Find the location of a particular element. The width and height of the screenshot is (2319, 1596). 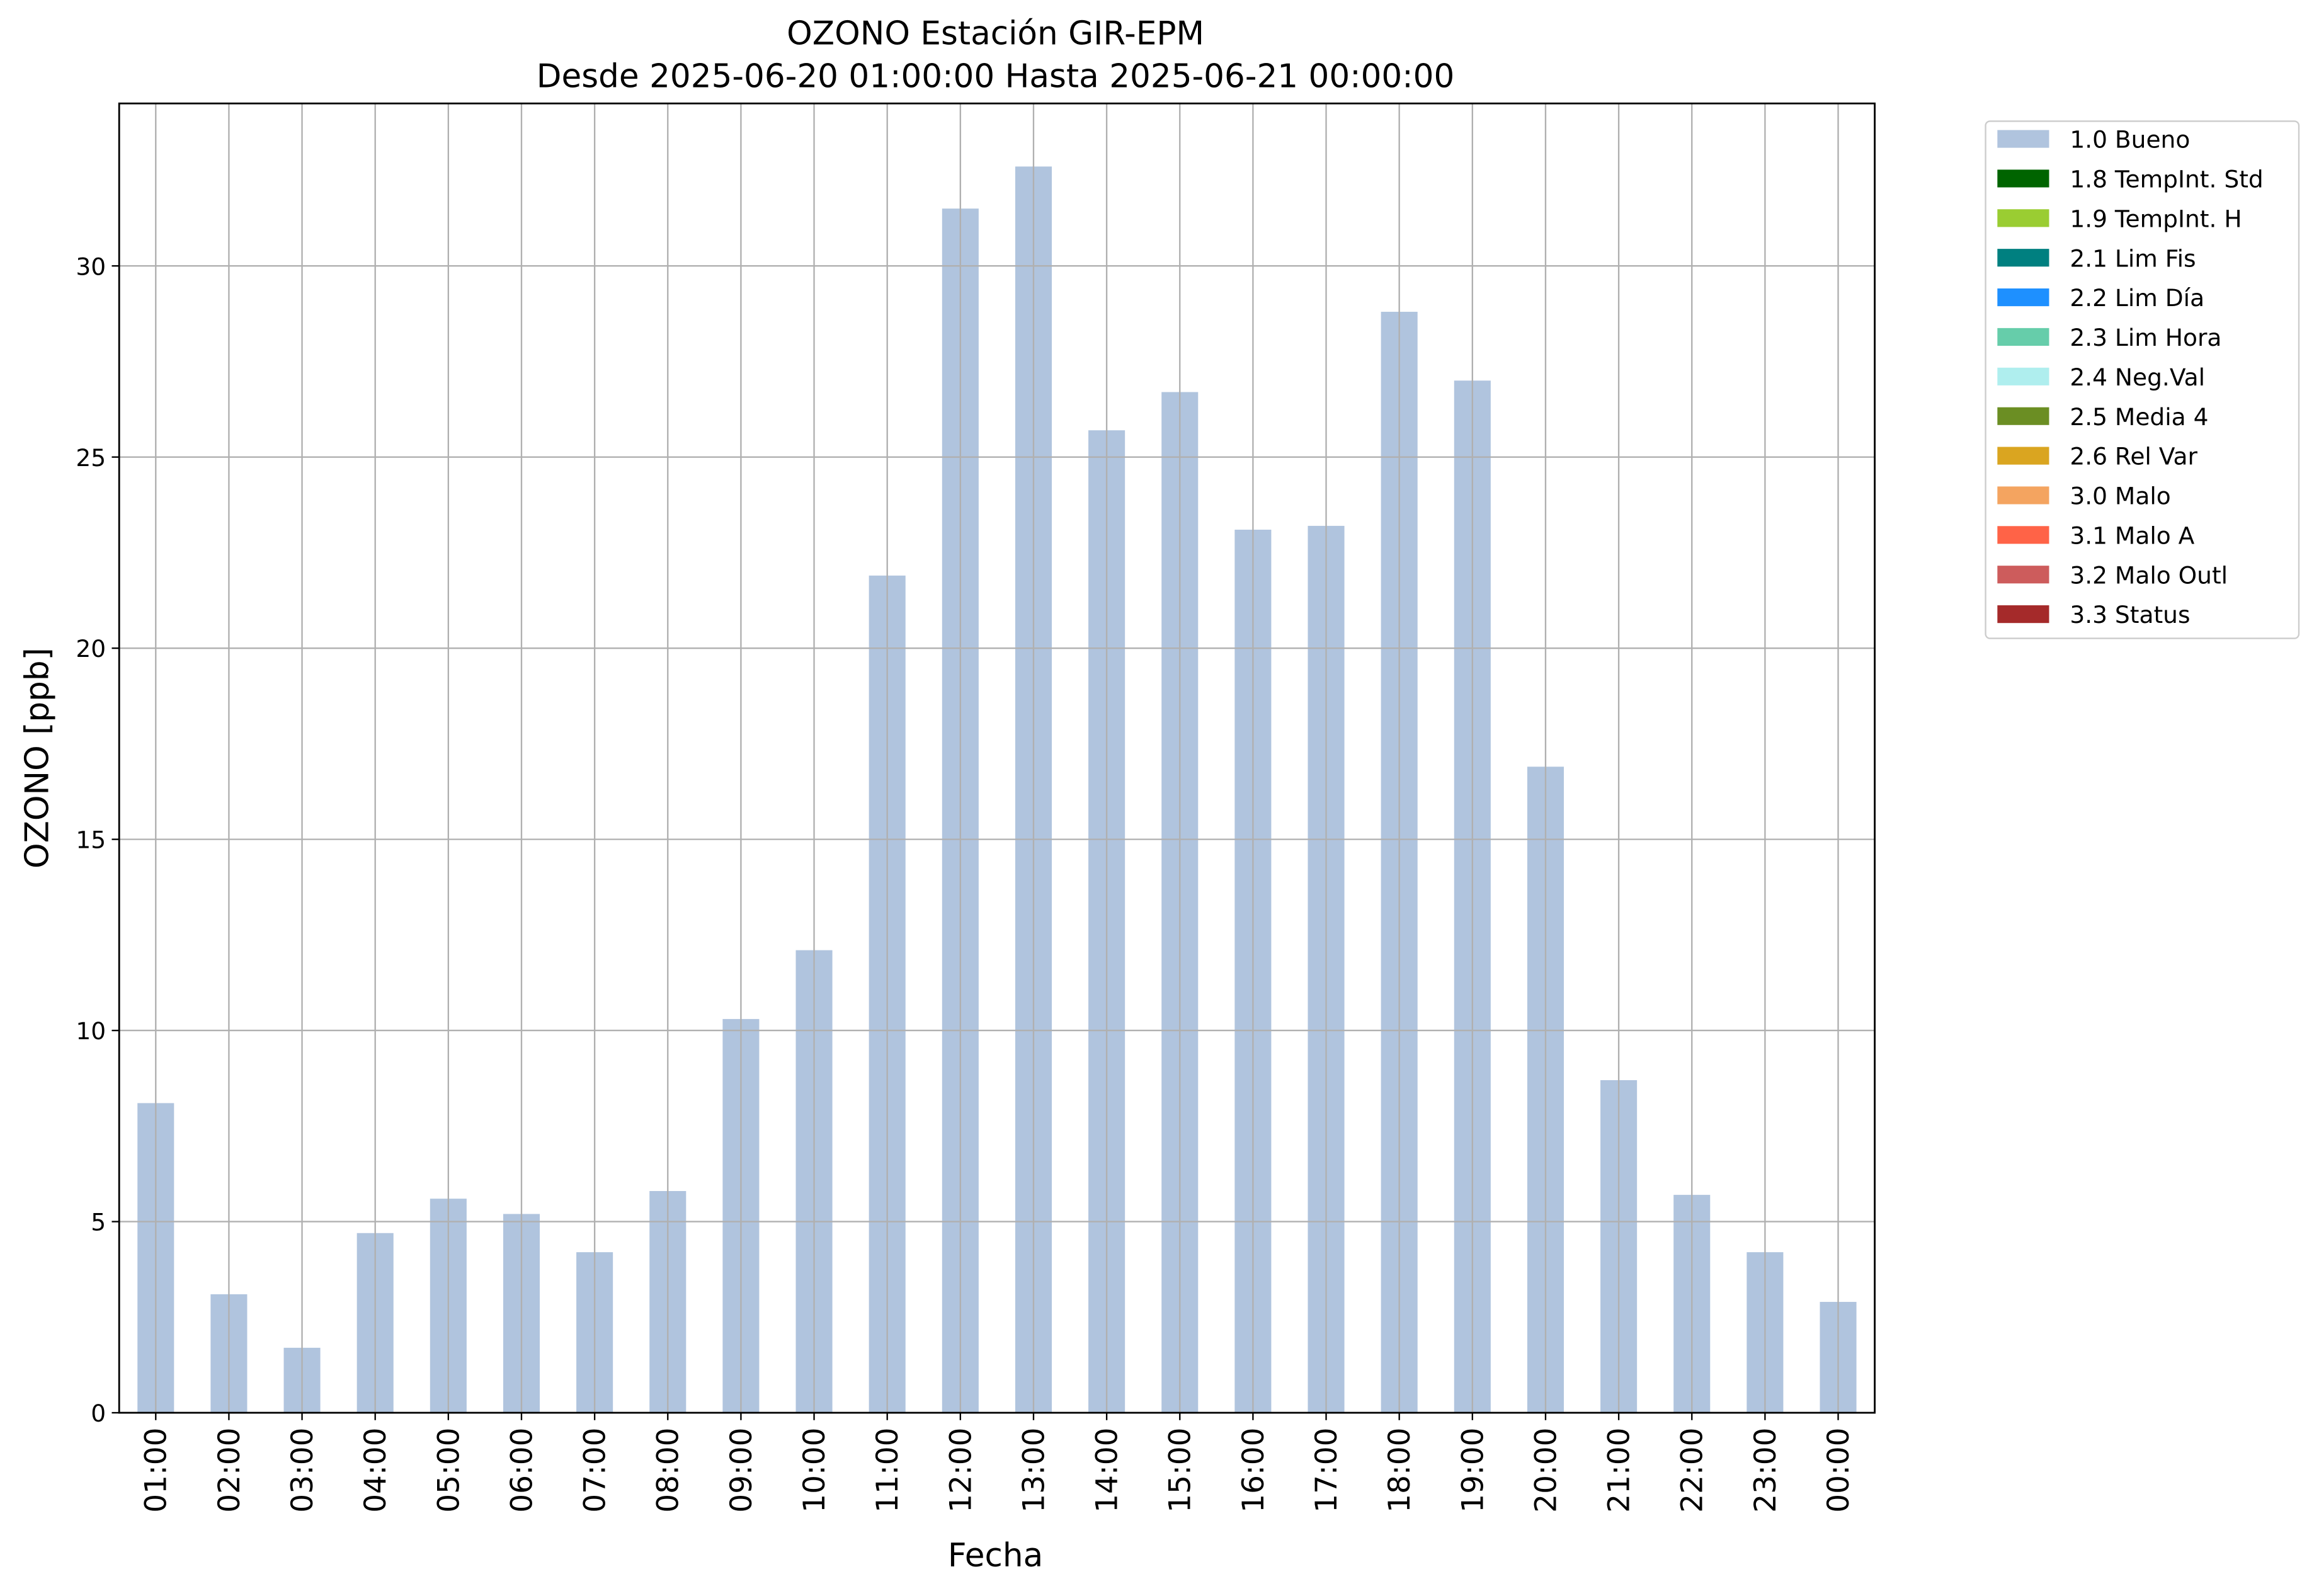

x-tick-label: 00:00 is located at coordinates (1838, 1470).